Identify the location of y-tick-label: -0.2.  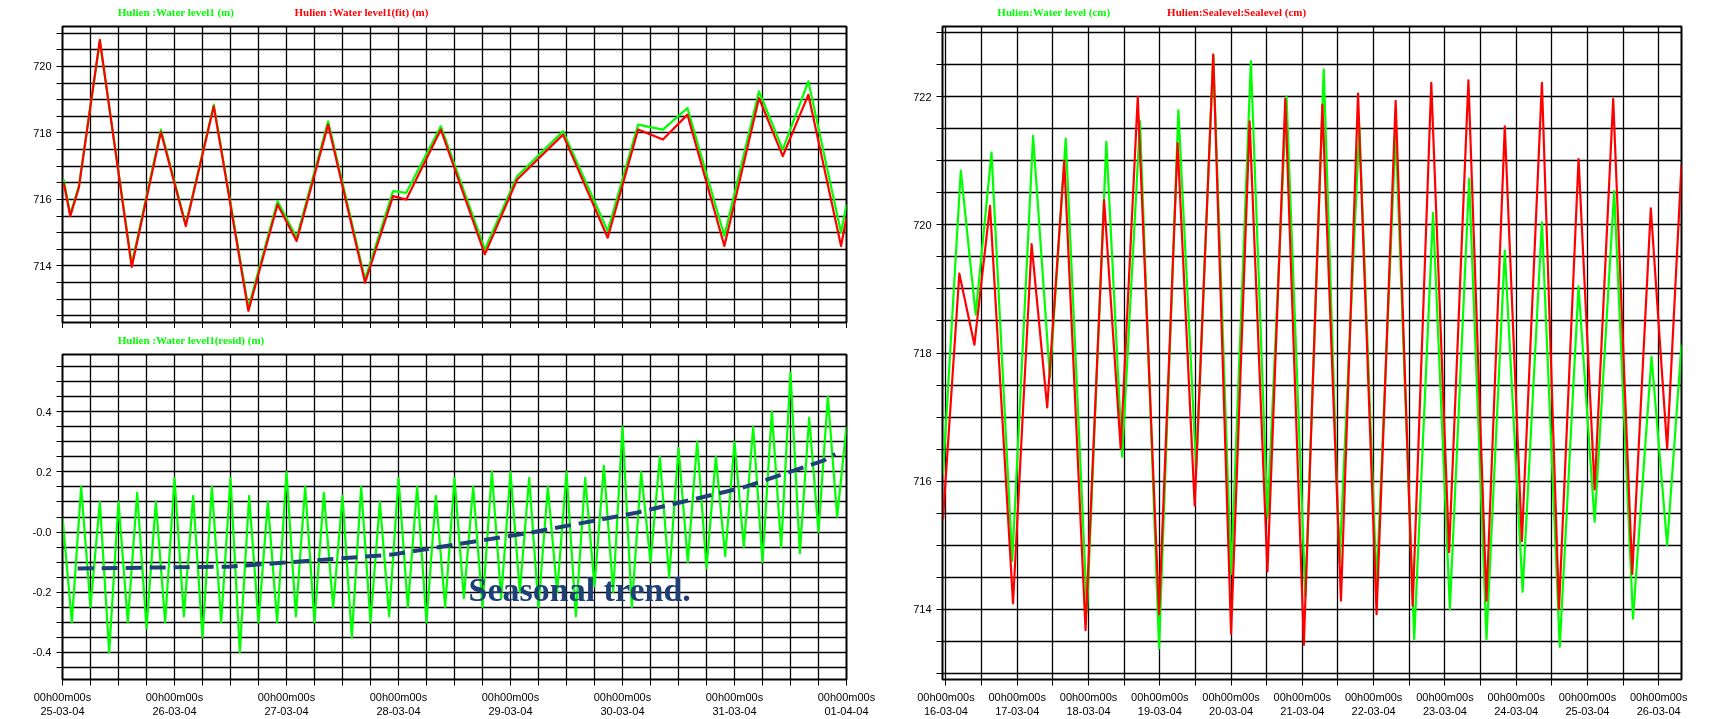
(42, 592).